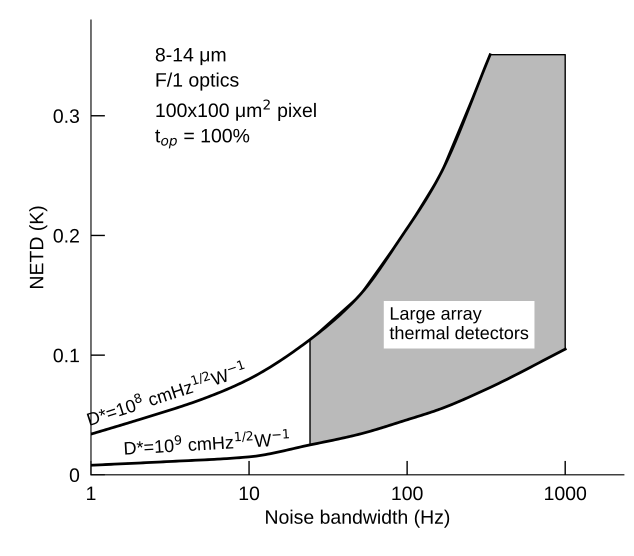 The height and width of the screenshot is (556, 634). I want to click on annotation: Large array thermal detectors, so click(459, 323).